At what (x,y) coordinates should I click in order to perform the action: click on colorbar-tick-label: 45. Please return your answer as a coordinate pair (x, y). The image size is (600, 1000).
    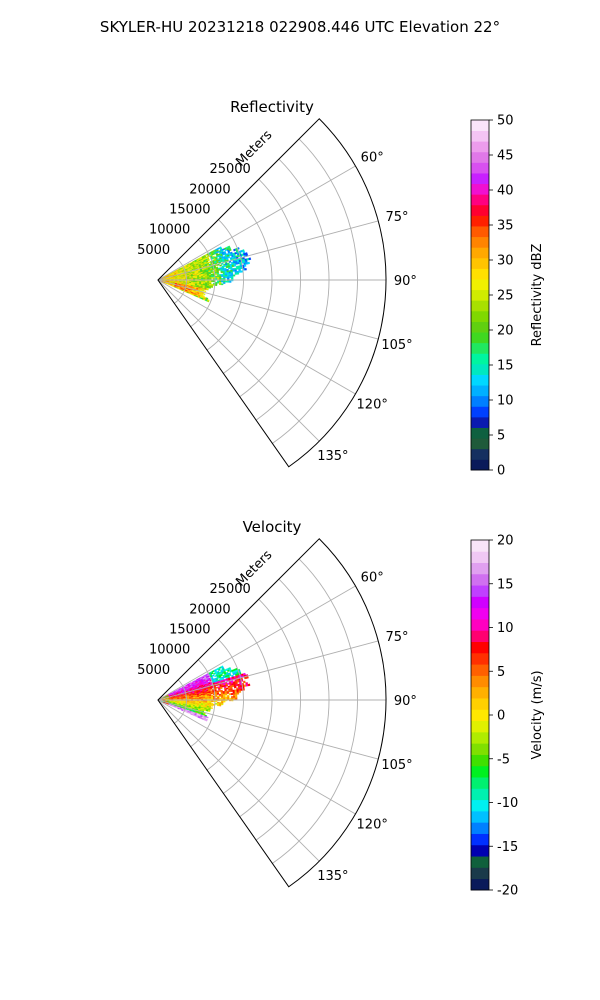
    Looking at the image, I should click on (505, 156).